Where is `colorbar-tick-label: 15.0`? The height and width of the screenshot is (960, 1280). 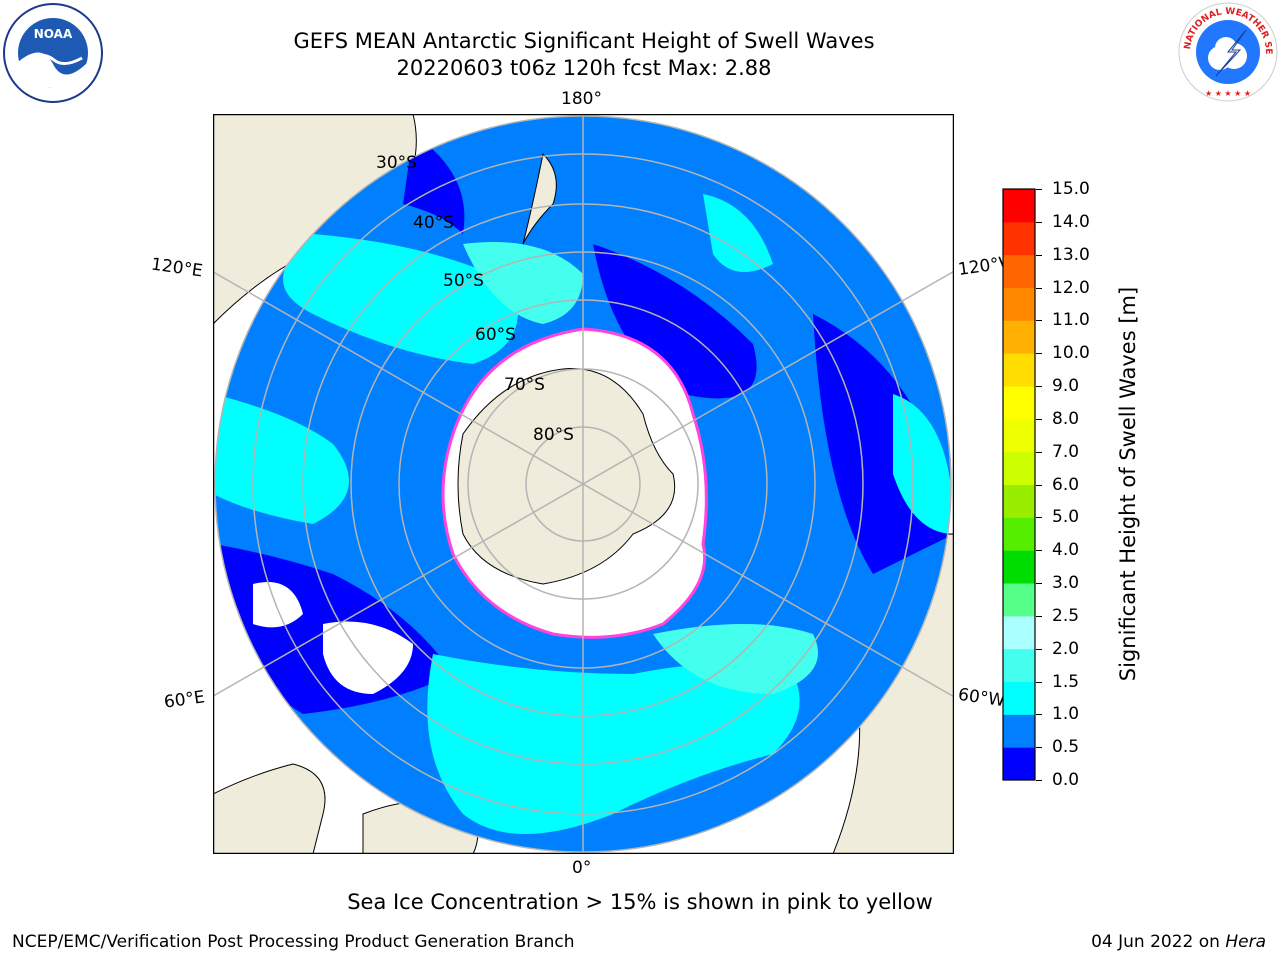 colorbar-tick-label: 15.0 is located at coordinates (1071, 189).